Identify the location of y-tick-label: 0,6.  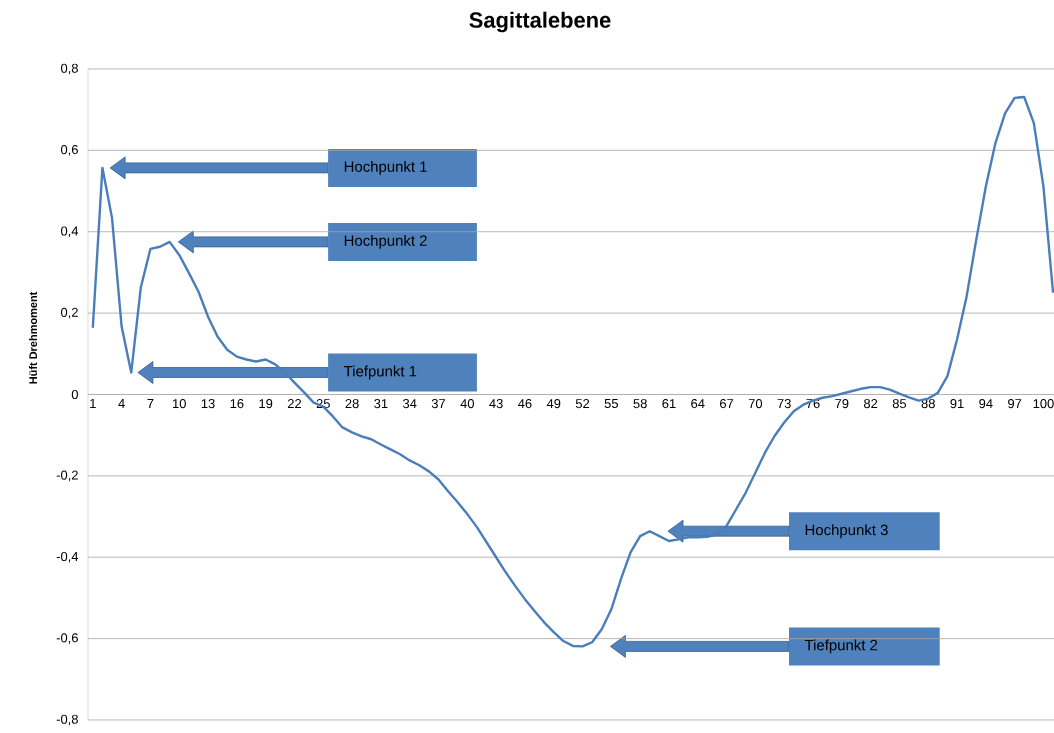
(69, 150).